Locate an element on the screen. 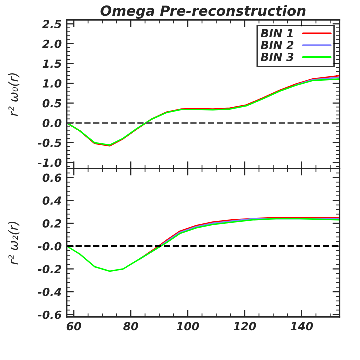  y-tick-label: -1.0 is located at coordinates (50, 163).